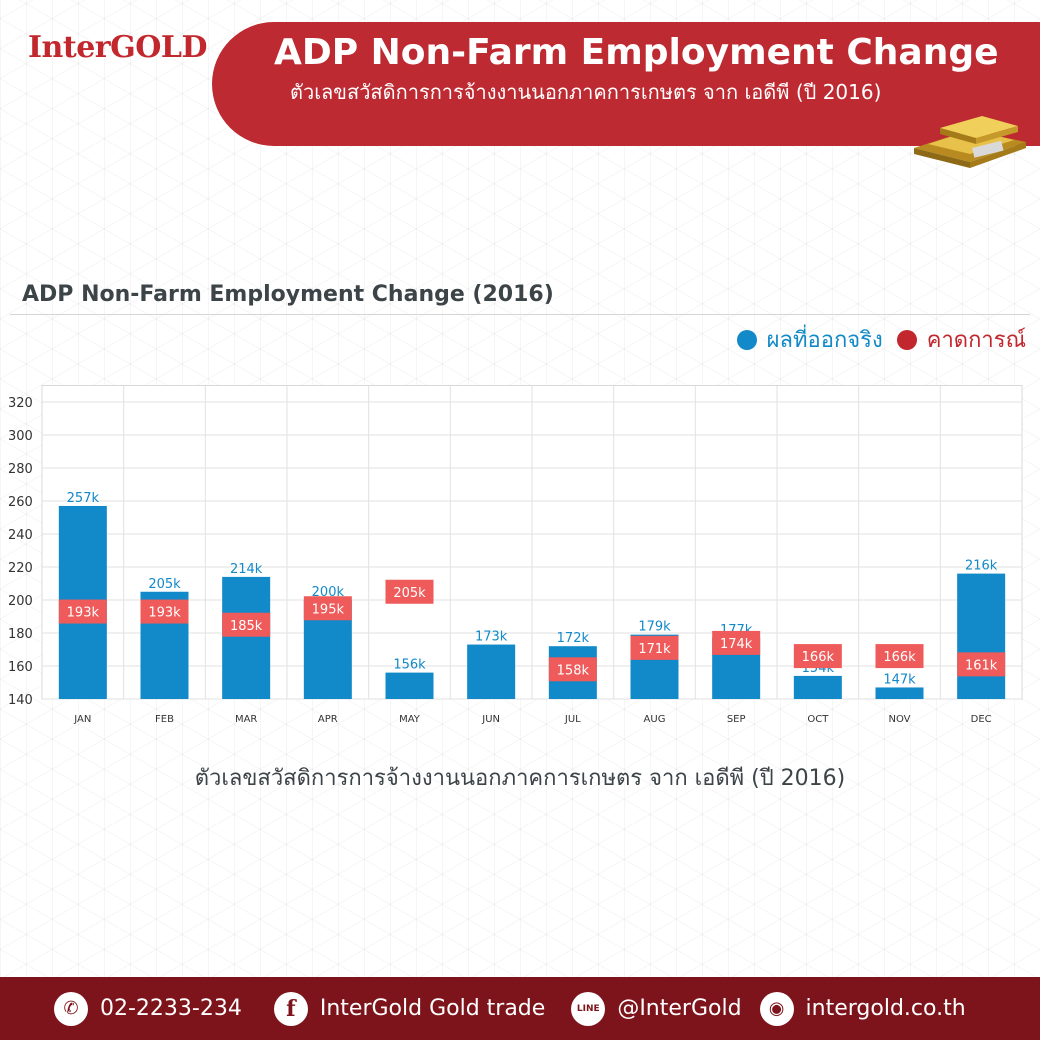 Image resolution: width=1040 pixels, height=1040 pixels. I want to click on x-tick-label: DEC, so click(981, 719).